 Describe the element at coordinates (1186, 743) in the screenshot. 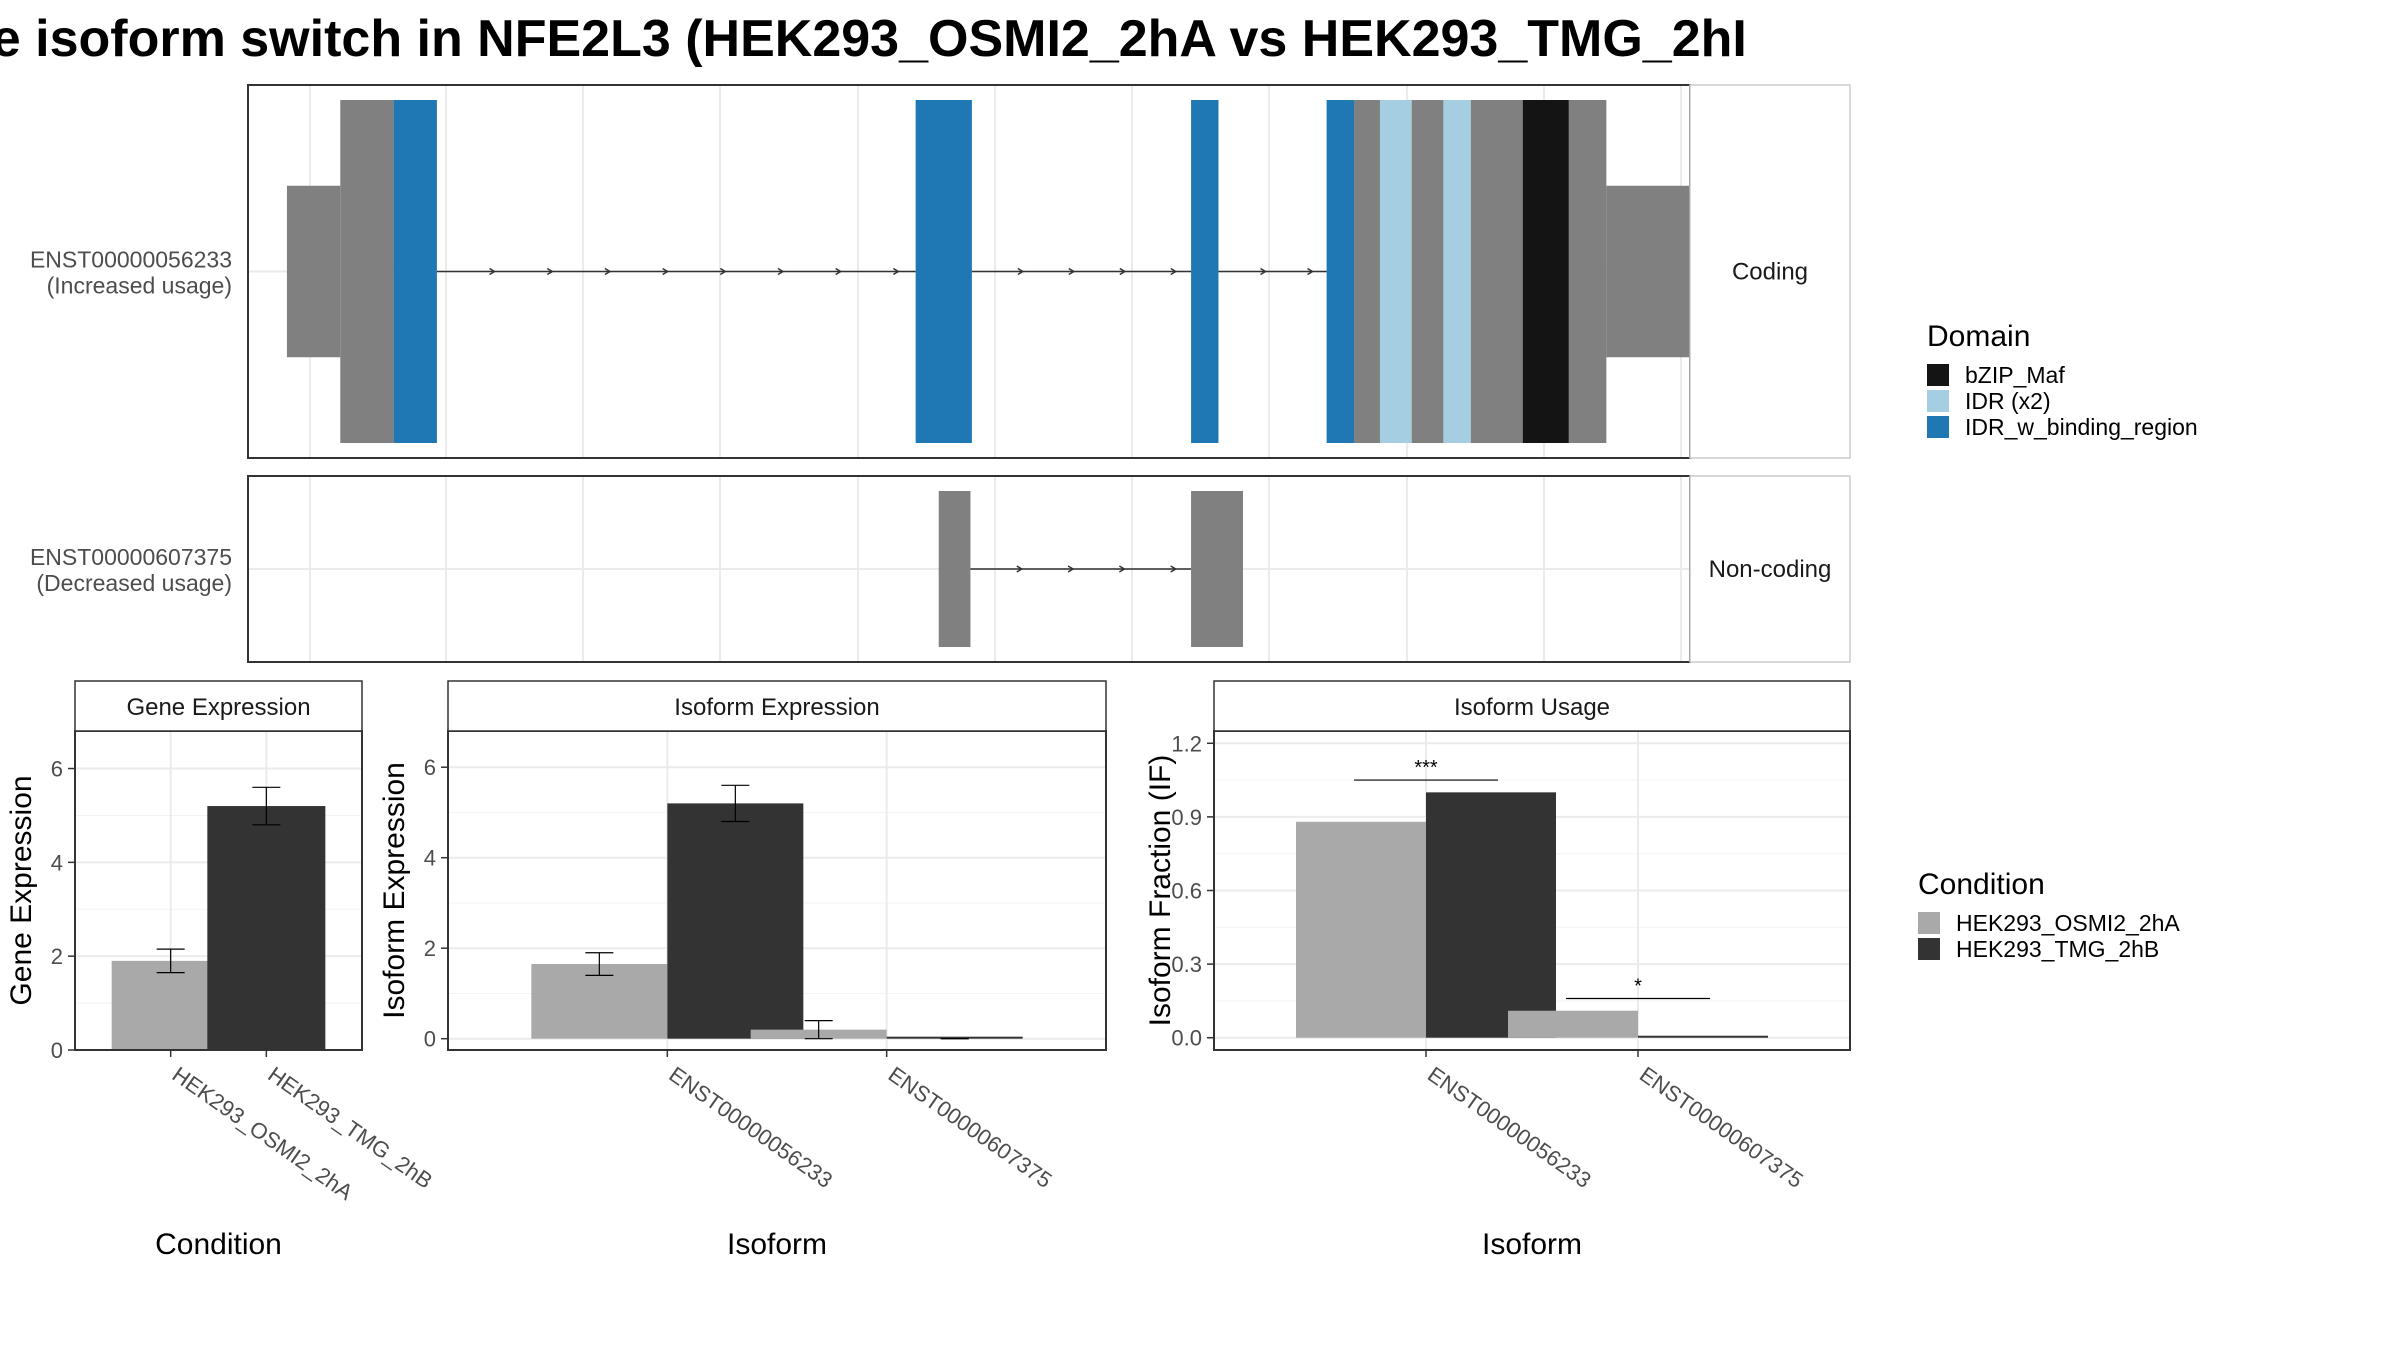

I see `y-tick-label: 1.2` at that location.